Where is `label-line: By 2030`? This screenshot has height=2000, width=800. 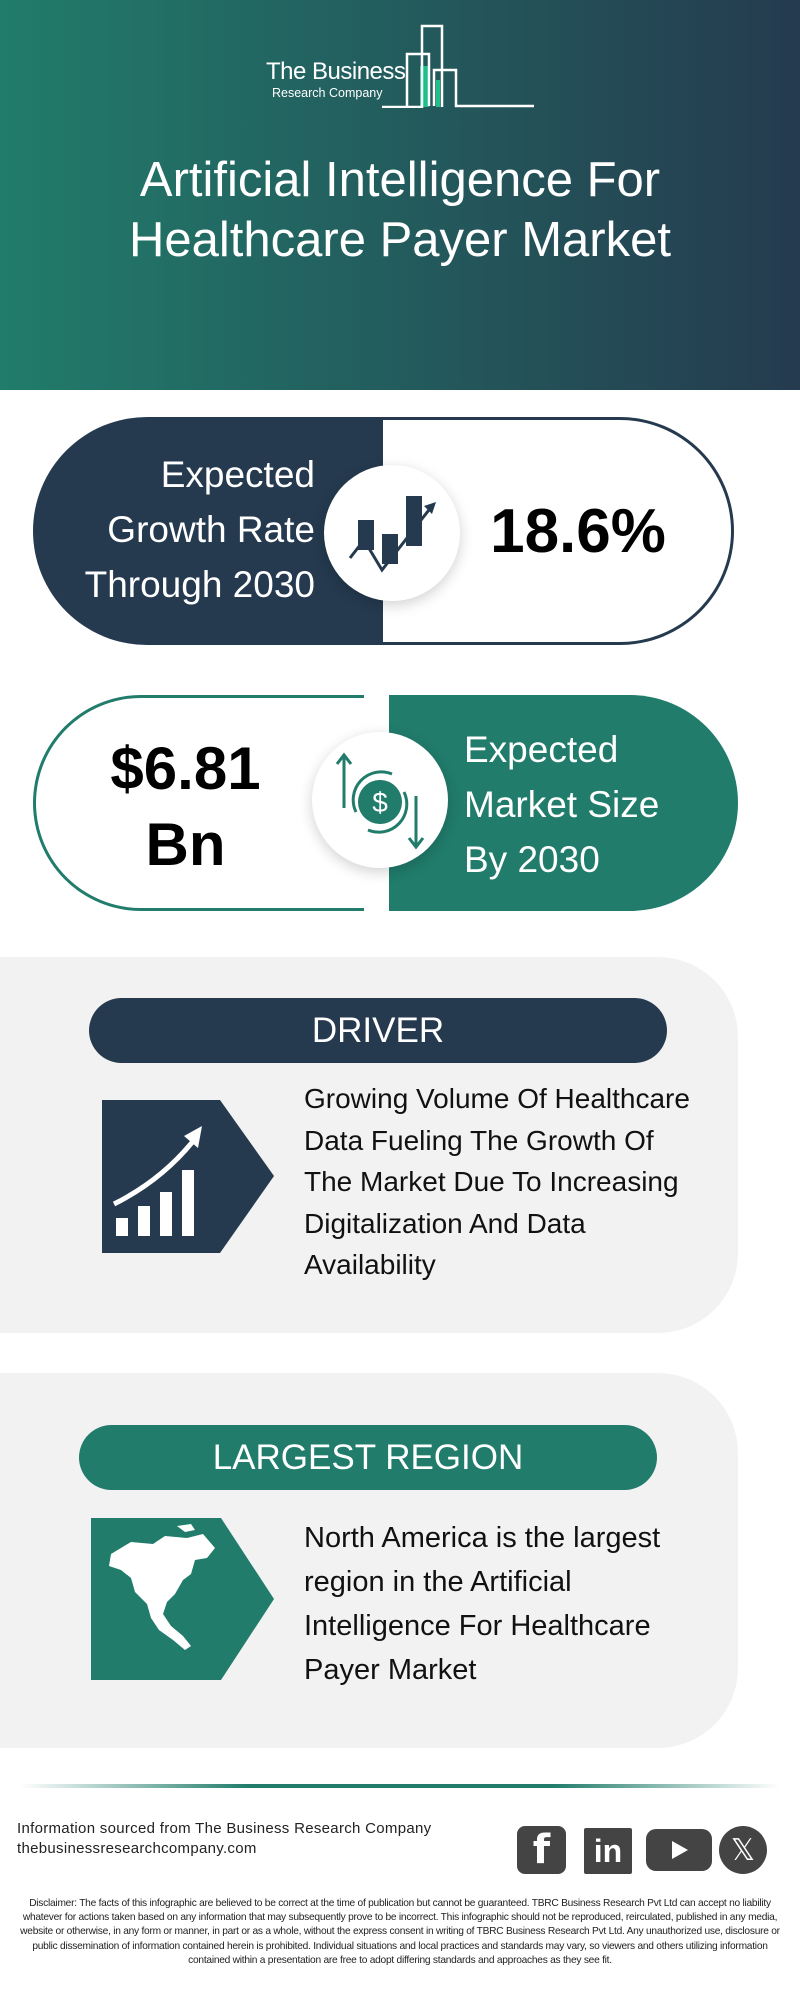 label-line: By 2030 is located at coordinates (532, 859).